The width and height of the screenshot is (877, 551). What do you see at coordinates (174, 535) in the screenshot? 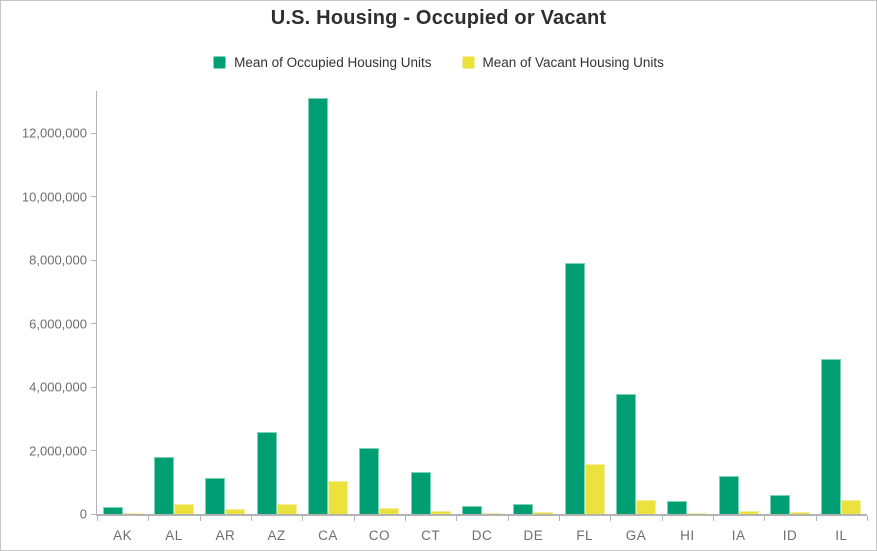
I see `x-axis-label-AL: AL` at bounding box center [174, 535].